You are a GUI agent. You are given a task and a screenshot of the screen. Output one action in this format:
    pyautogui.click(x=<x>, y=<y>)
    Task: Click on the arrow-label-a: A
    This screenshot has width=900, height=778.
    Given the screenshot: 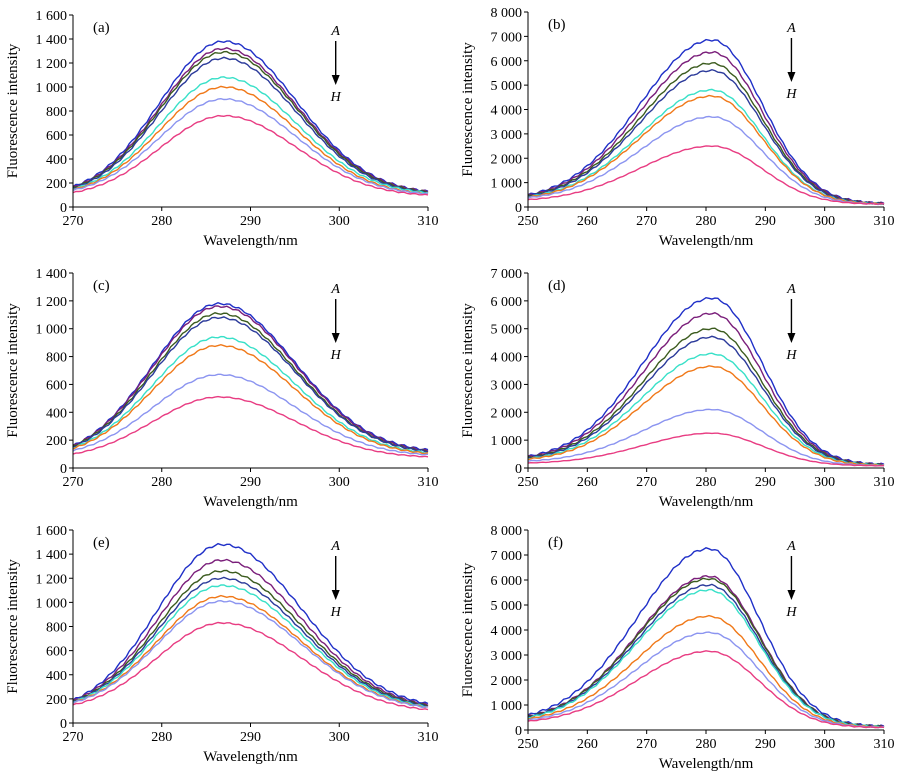 What is the action you would take?
    pyautogui.click(x=335, y=31)
    